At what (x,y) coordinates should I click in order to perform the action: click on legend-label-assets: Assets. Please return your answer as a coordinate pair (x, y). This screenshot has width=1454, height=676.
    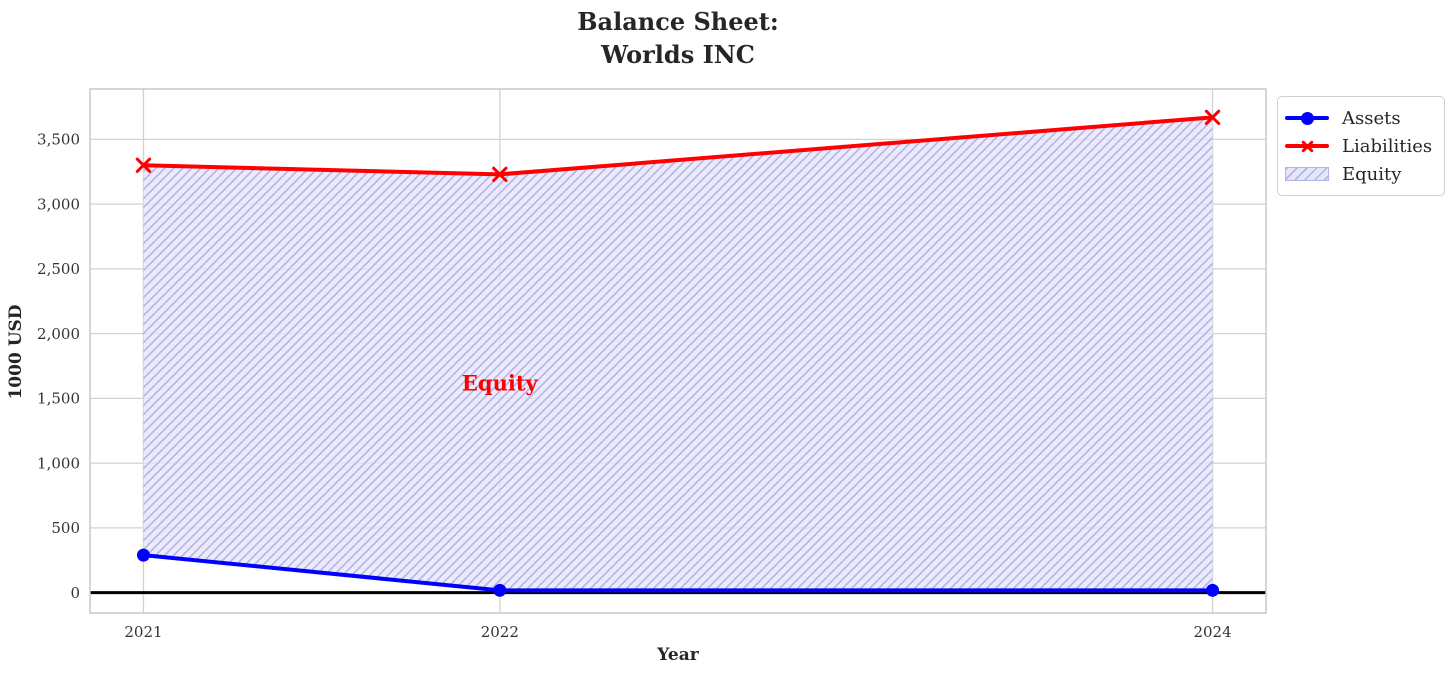
    Looking at the image, I should click on (1371, 118).